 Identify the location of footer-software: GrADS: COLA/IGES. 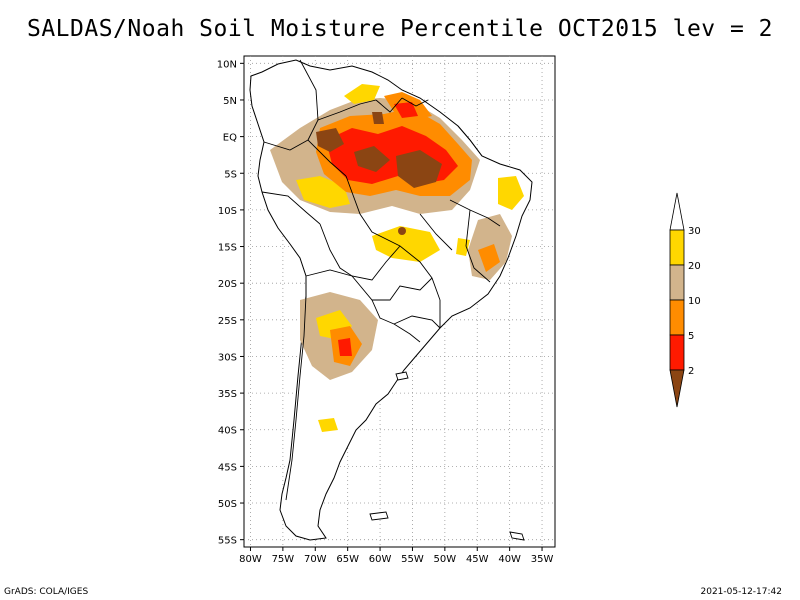
(46, 592).